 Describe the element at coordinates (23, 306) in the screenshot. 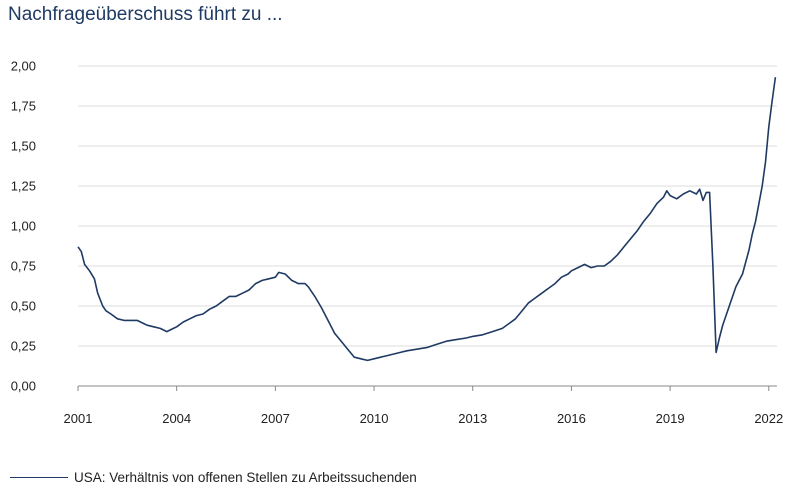

I see `y-tick-label: 0,50` at that location.